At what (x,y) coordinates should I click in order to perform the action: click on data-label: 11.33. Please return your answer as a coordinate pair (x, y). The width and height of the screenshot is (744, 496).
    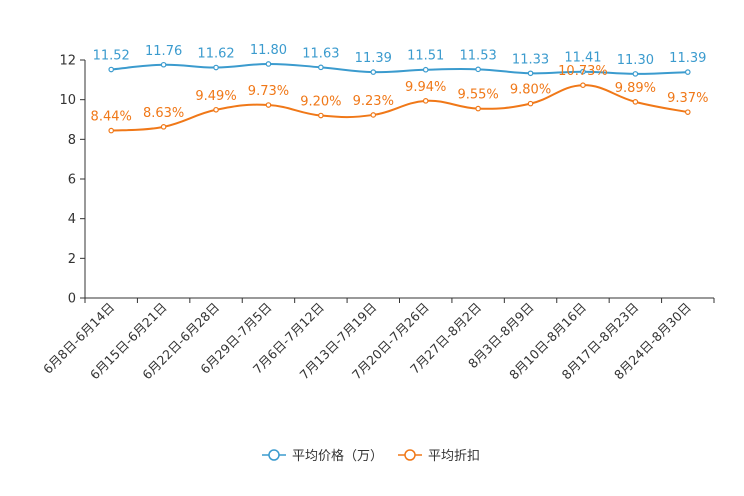
    Looking at the image, I should click on (530, 59).